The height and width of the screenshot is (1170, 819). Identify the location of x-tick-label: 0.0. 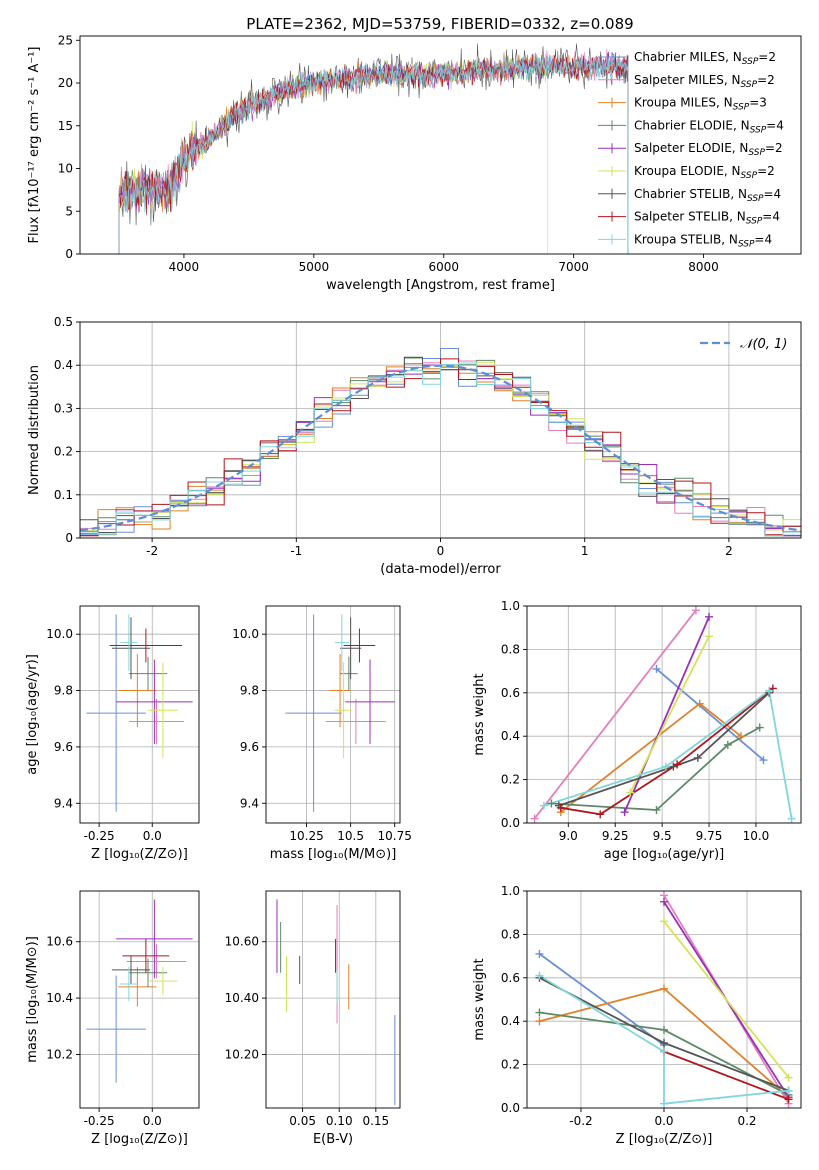
(152, 836).